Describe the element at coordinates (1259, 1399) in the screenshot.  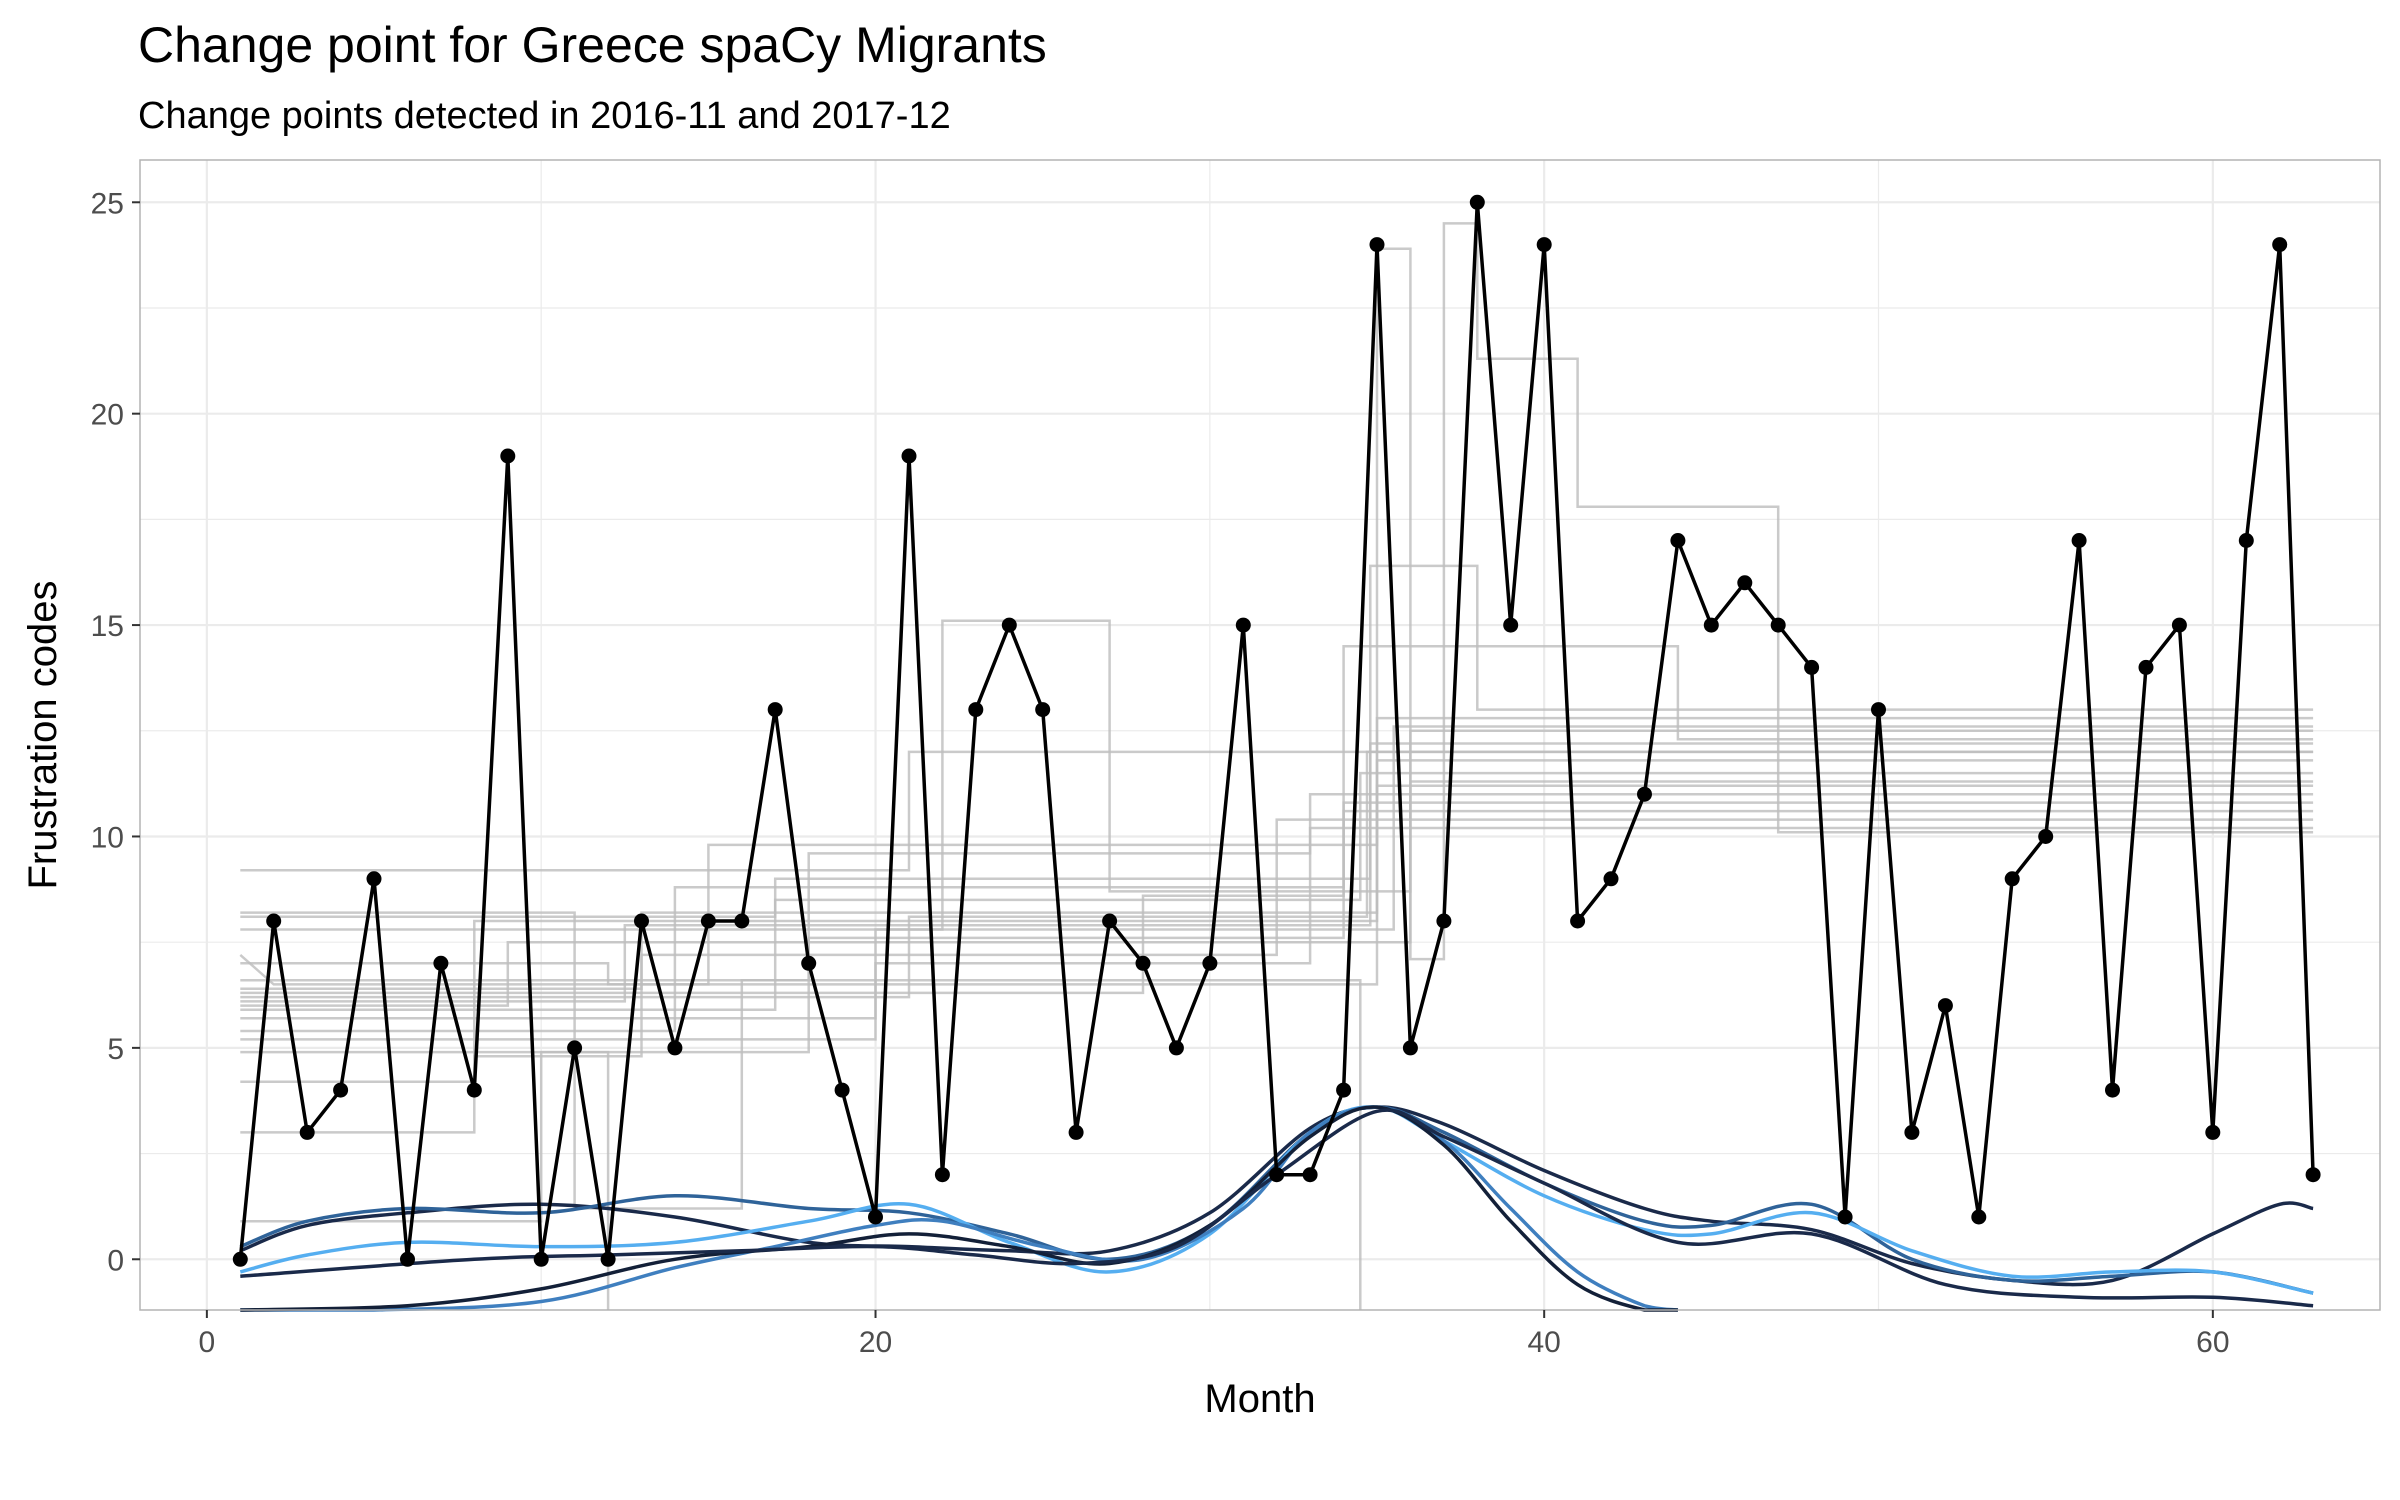
I see `x-axis-title: Month` at that location.